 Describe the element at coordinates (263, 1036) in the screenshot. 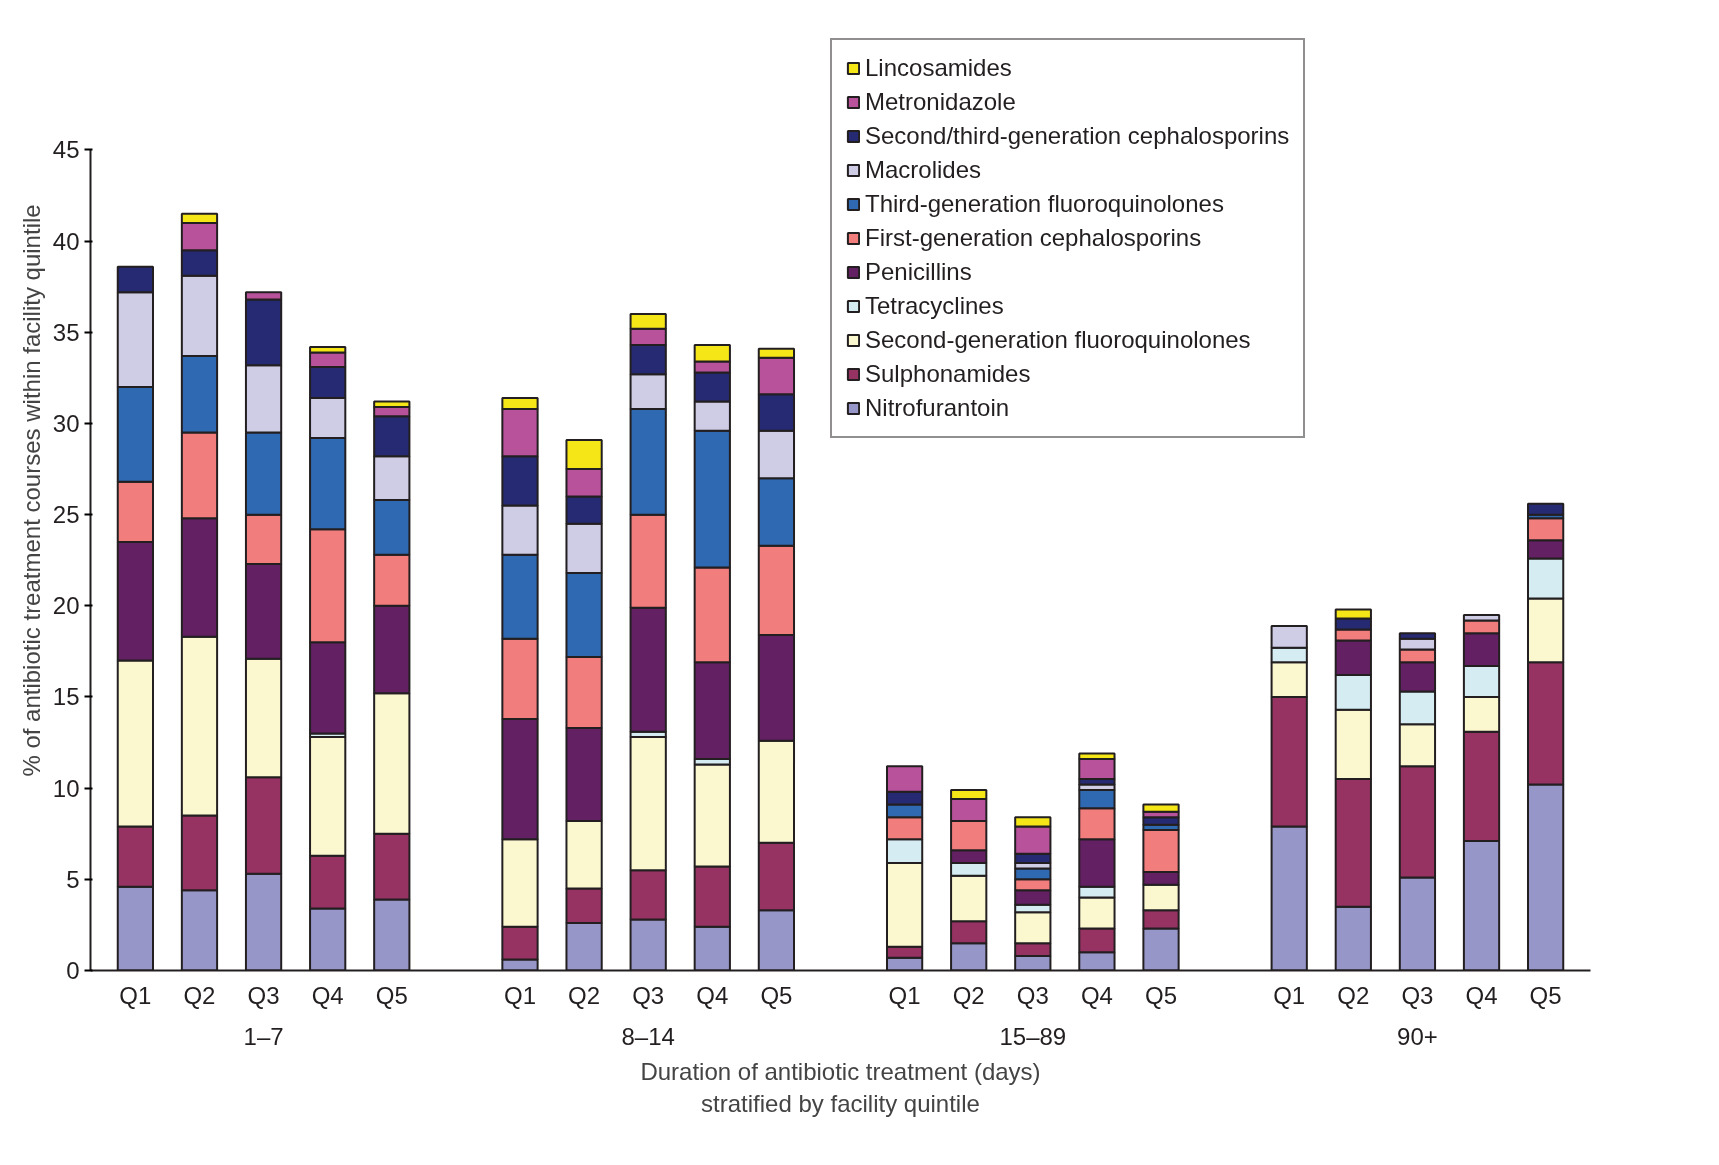

I see `text: 1–7` at that location.